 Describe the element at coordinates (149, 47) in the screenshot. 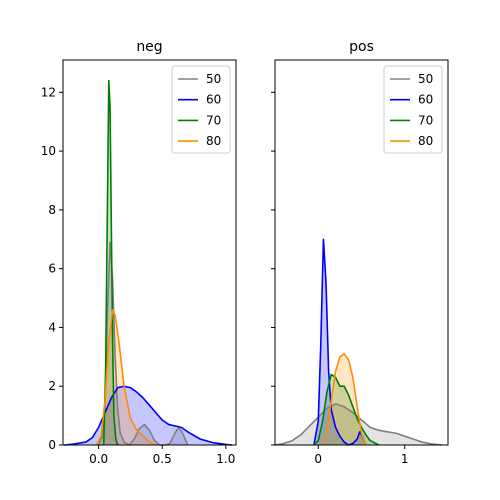

I see `panel-title: neg` at that location.